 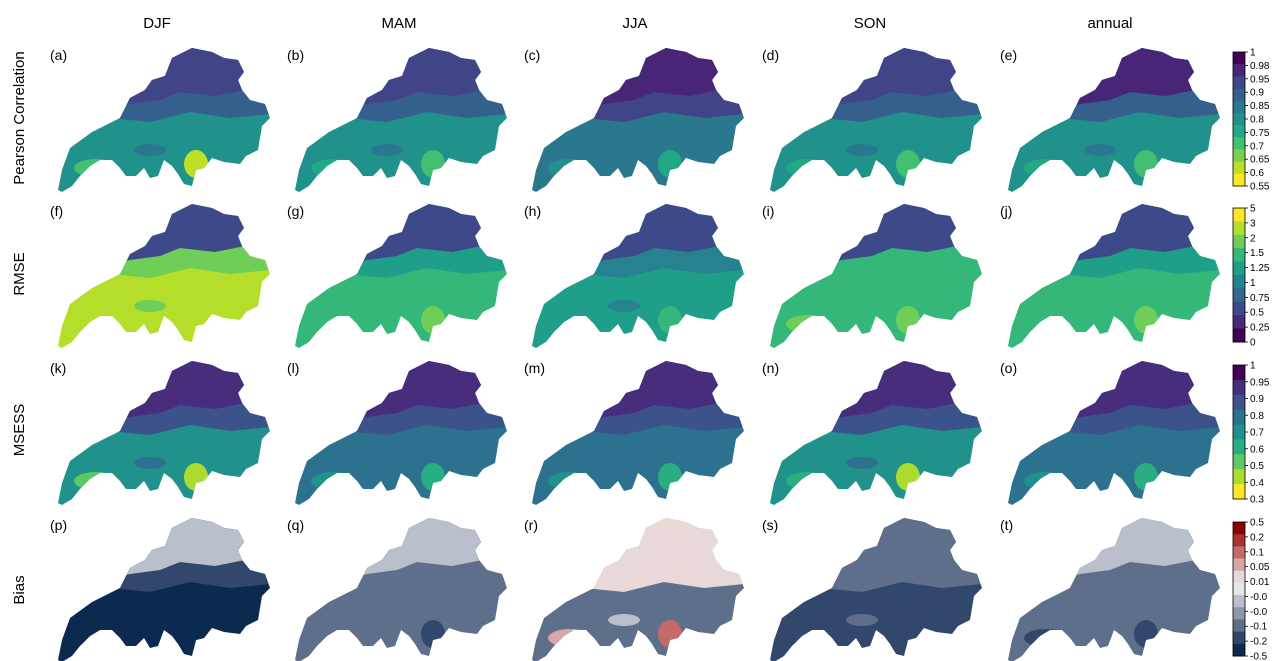 I want to click on map-panel: (l), so click(x=397, y=432).